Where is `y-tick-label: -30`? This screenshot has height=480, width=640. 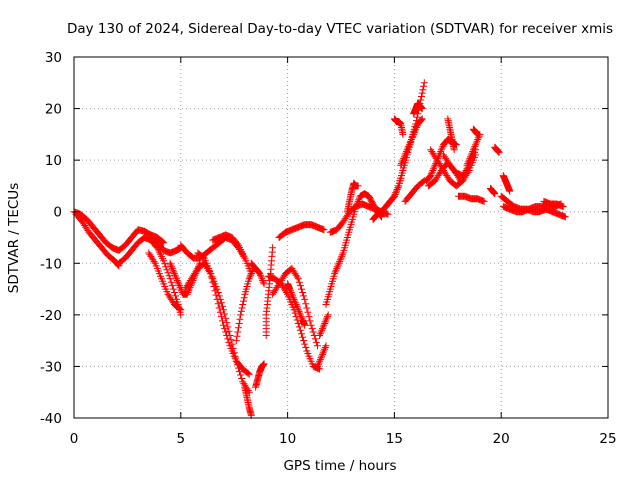 y-tick-label: -30 is located at coordinates (51, 367).